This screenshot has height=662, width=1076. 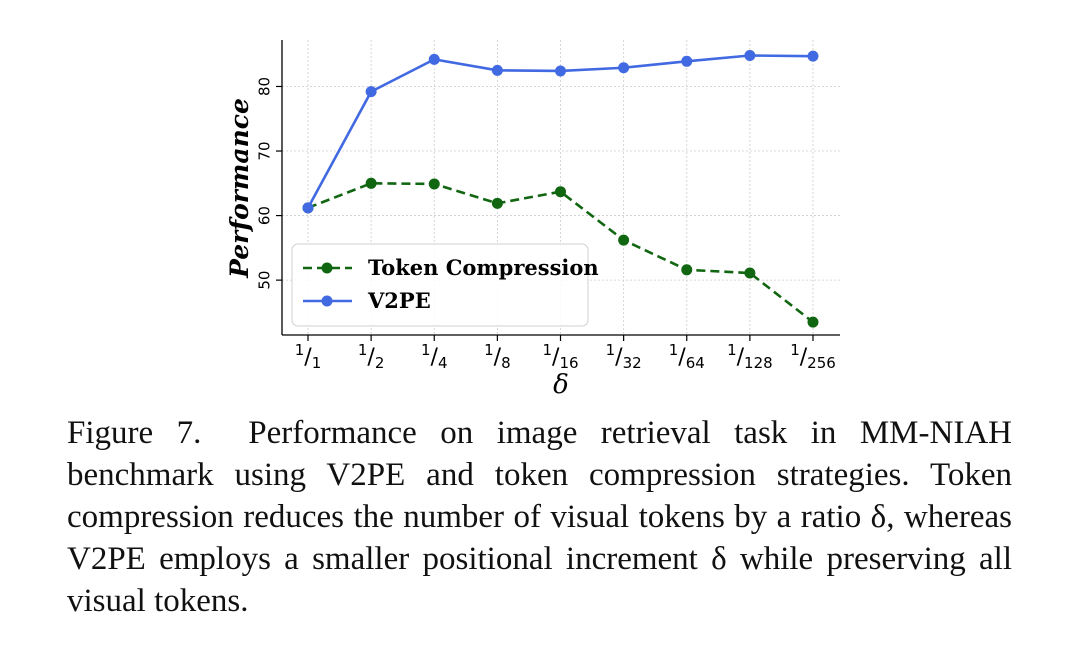 What do you see at coordinates (308, 356) in the screenshot?
I see `x-tick-label: 1/1` at bounding box center [308, 356].